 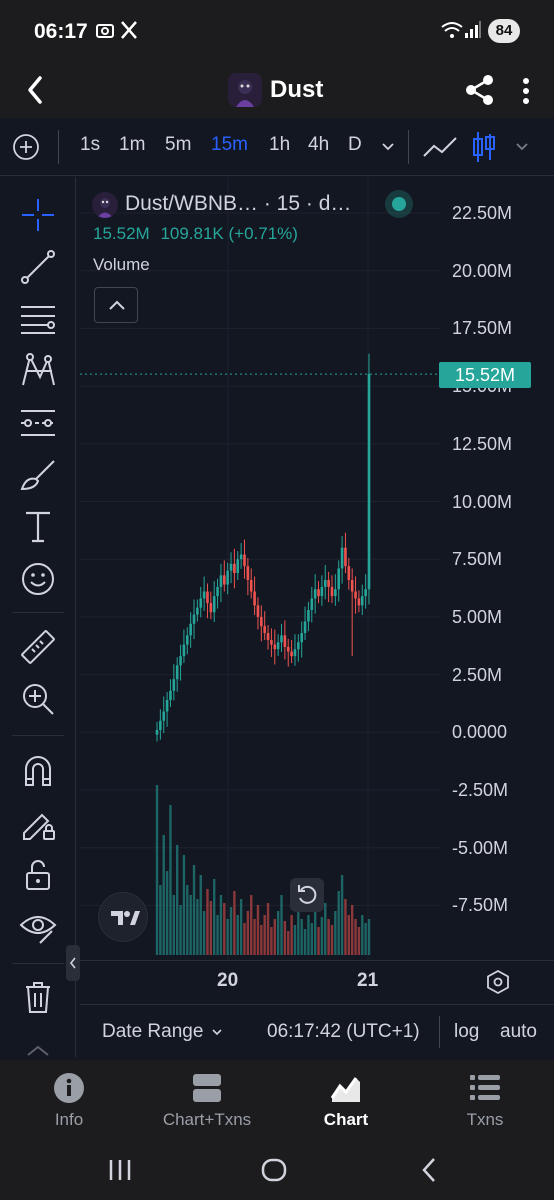 I want to click on toolbar-collapse-button, so click(x=73, y=963).